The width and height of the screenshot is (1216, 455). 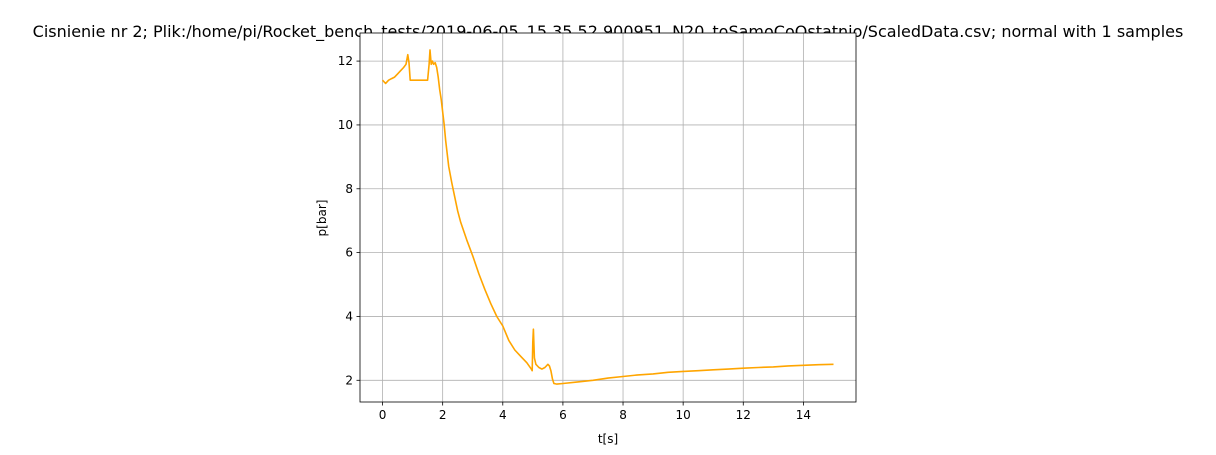 What do you see at coordinates (349, 189) in the screenshot?
I see `y-tick-label: 8` at bounding box center [349, 189].